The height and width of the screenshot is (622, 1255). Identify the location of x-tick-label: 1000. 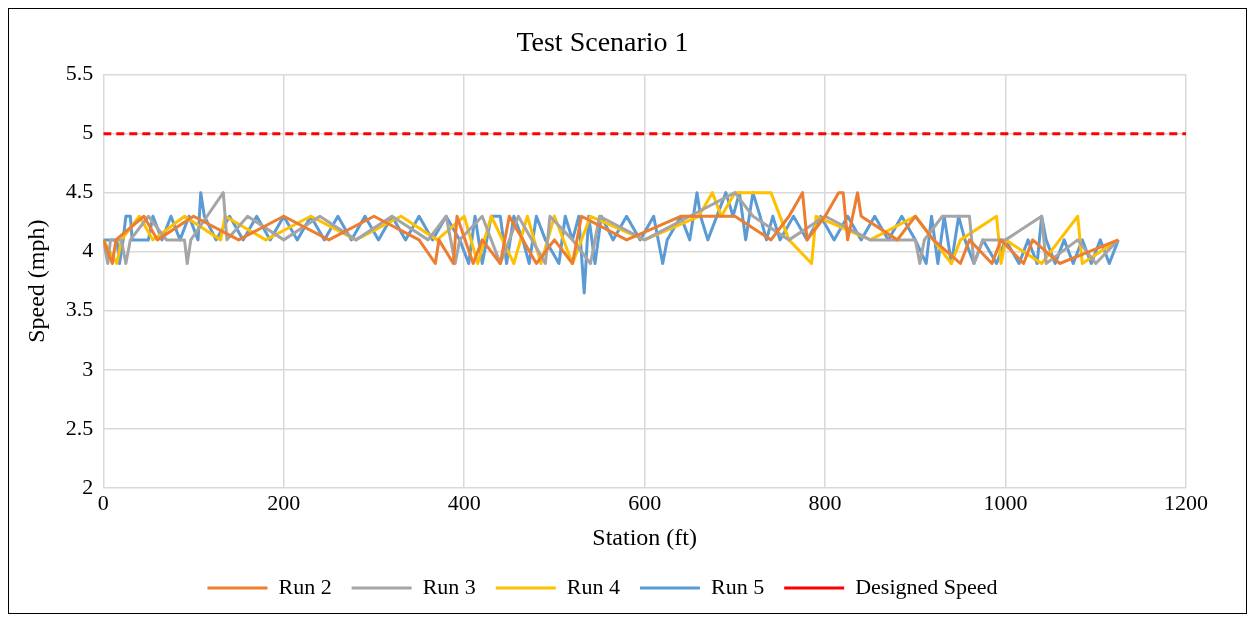
(1005, 502).